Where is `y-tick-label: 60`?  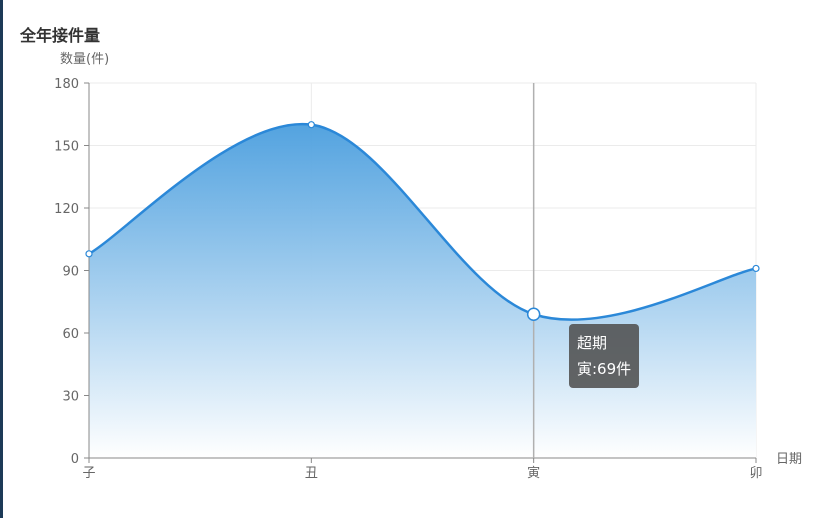 y-tick-label: 60 is located at coordinates (70, 334).